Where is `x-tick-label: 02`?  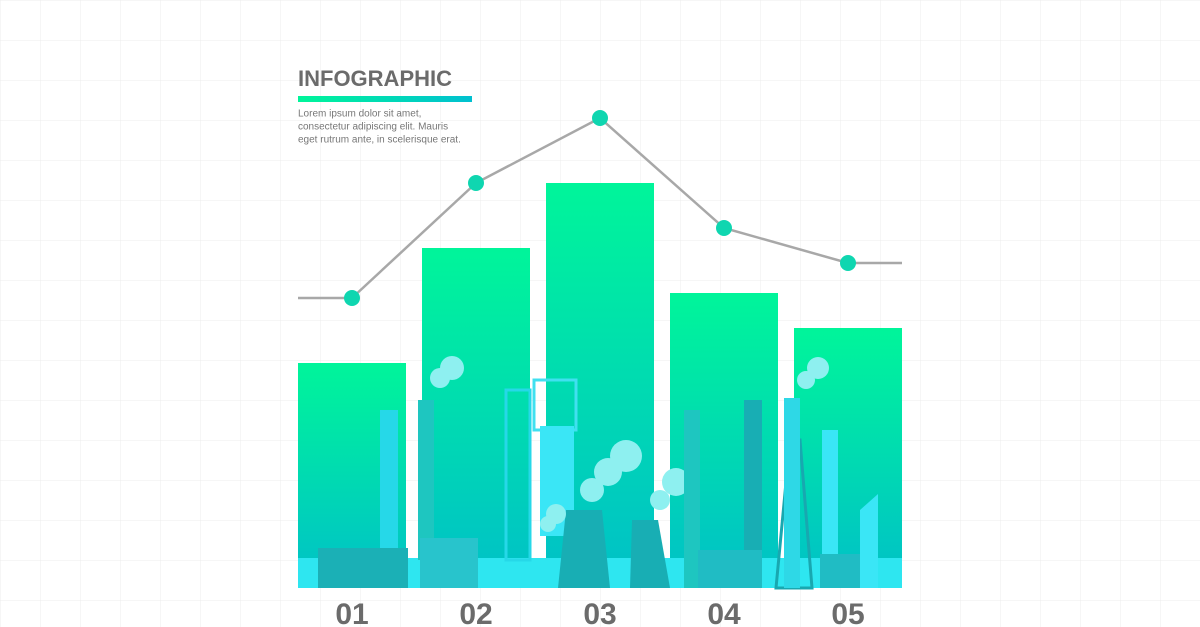
x-tick-label: 02 is located at coordinates (475, 612).